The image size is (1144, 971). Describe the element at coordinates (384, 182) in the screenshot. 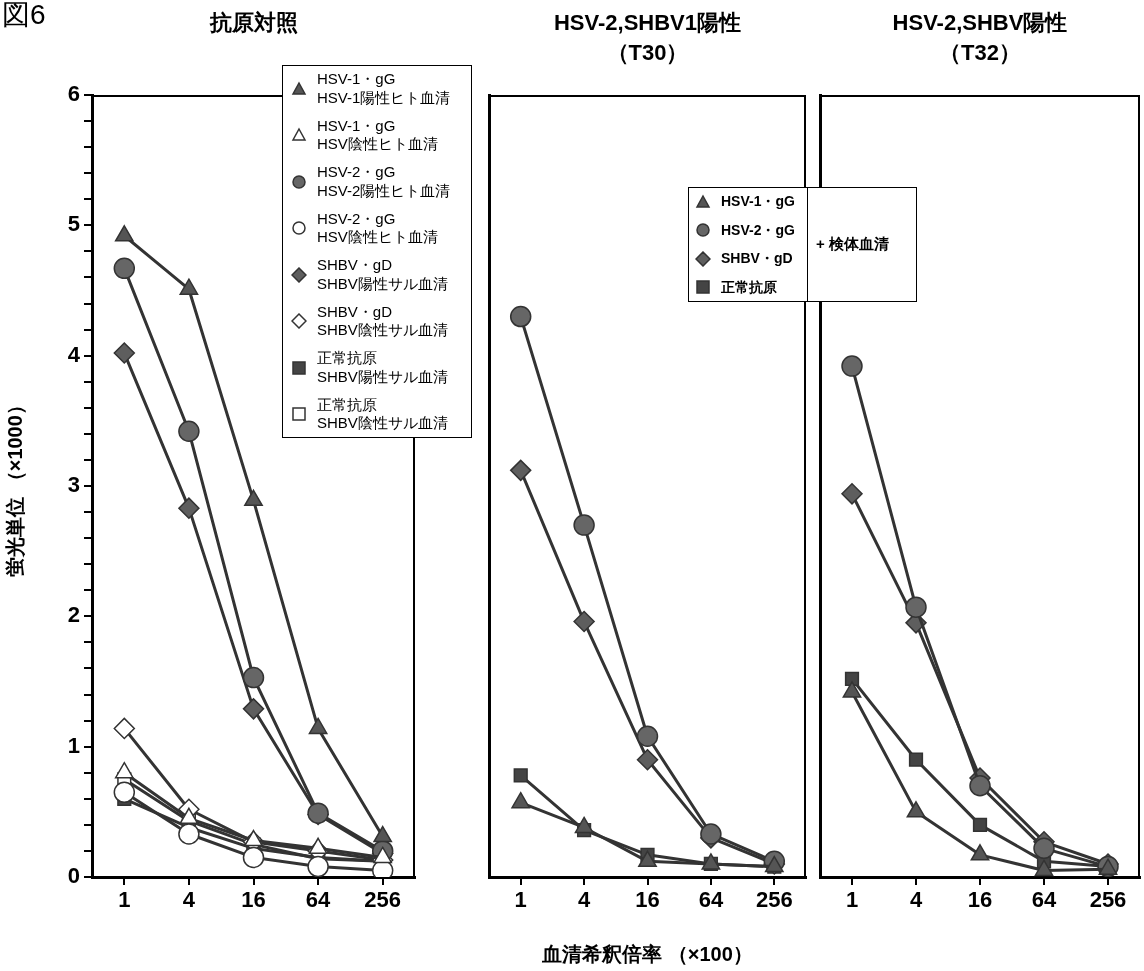

I see `legend-label: HSV-2・gG HSV-2陽性ヒト血清` at that location.